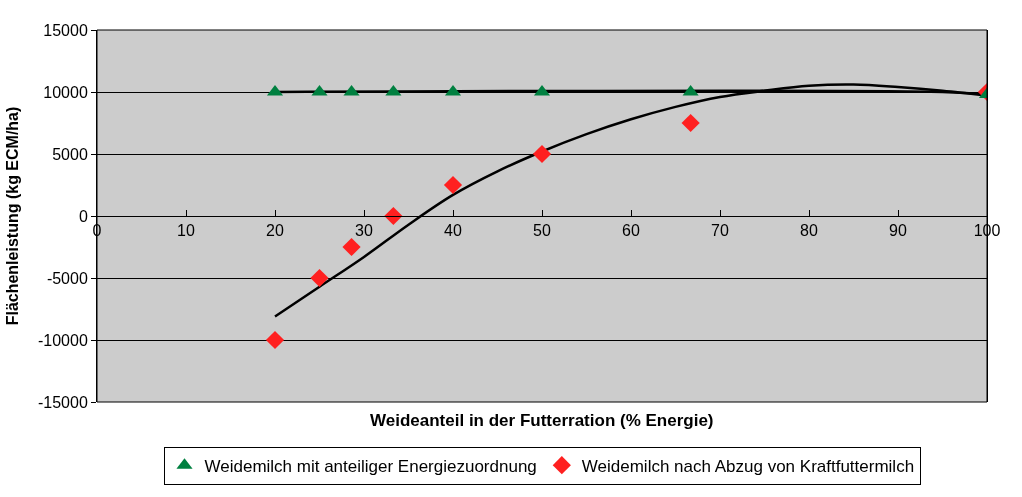 The width and height of the screenshot is (1022, 497). What do you see at coordinates (720, 231) in the screenshot?
I see `x-tick-label: 70` at bounding box center [720, 231].